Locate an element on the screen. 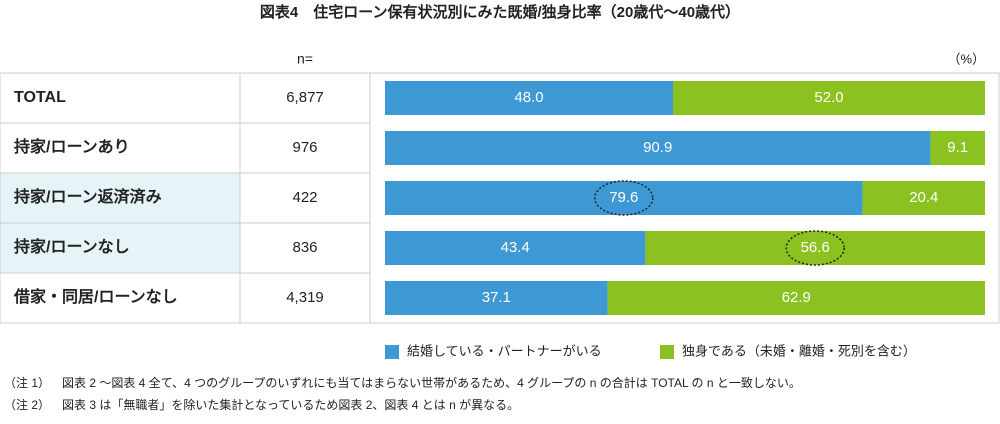  value-label: 48.0 is located at coordinates (528, 97).